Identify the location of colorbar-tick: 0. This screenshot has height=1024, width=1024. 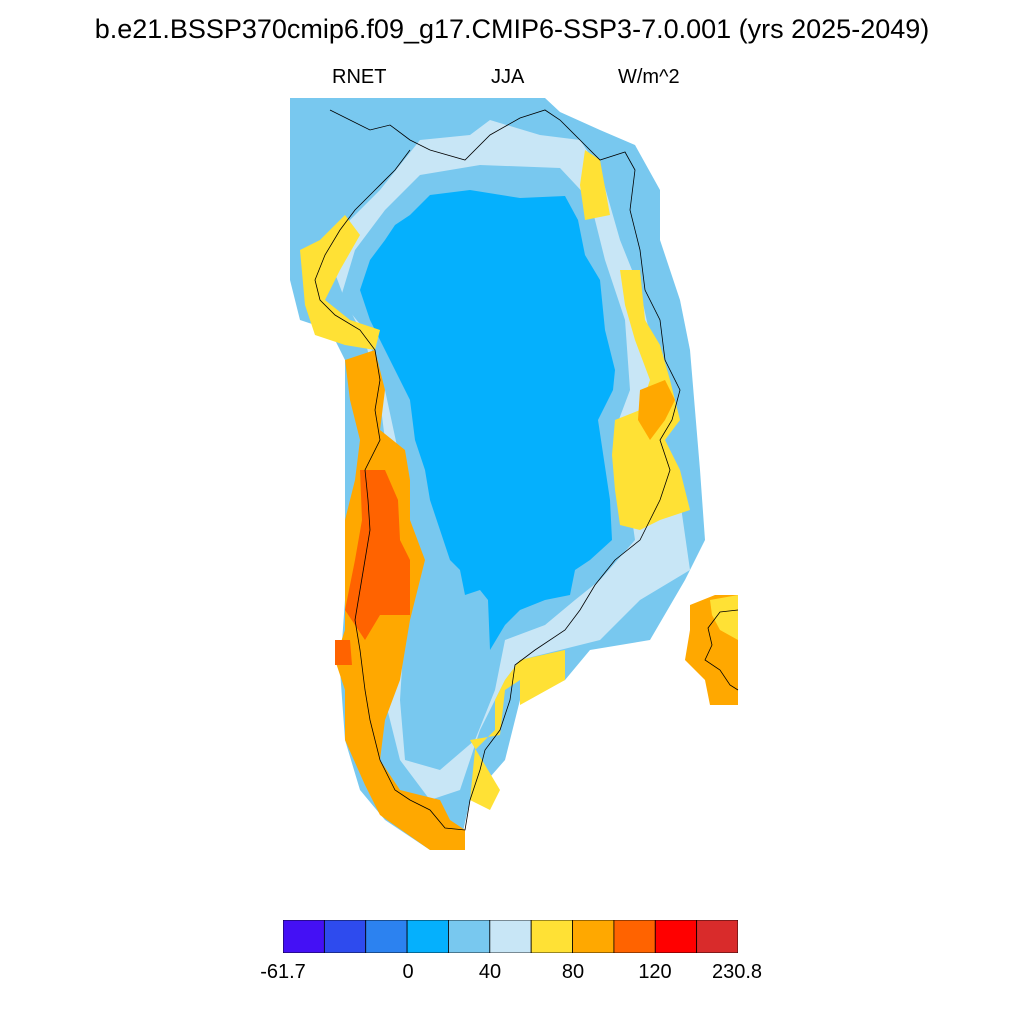
(408, 972).